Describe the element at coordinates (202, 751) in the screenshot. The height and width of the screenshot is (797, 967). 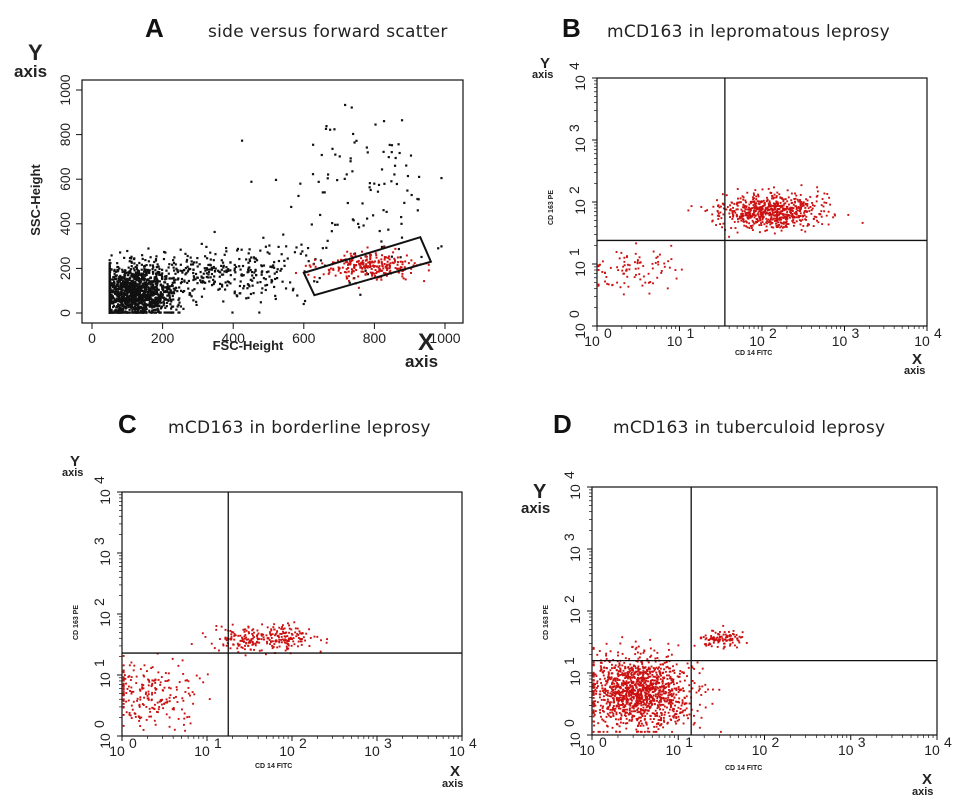
I see `panel-c-xtick-base: 10` at that location.